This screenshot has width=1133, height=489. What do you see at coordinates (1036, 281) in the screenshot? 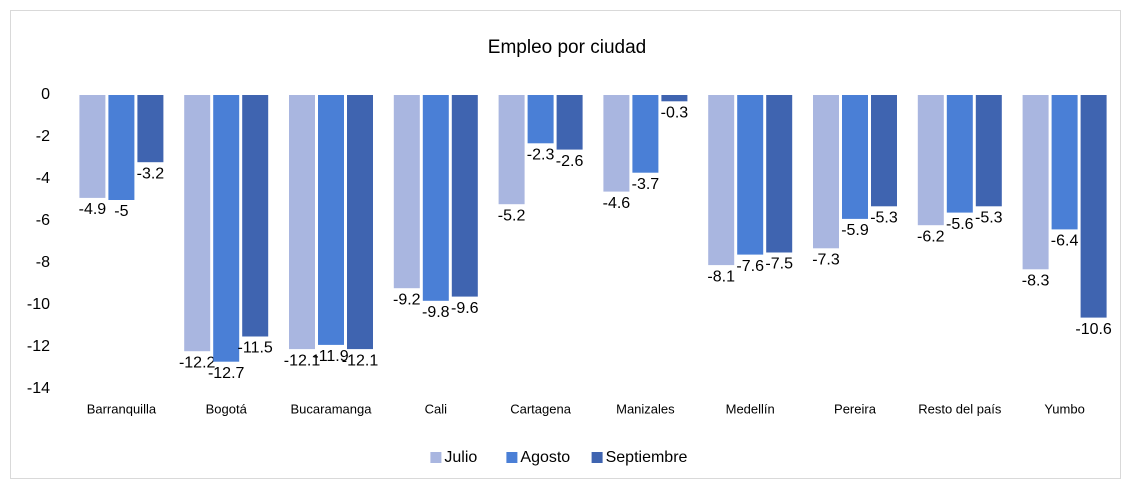
I see `data-label: -8.3` at bounding box center [1036, 281].